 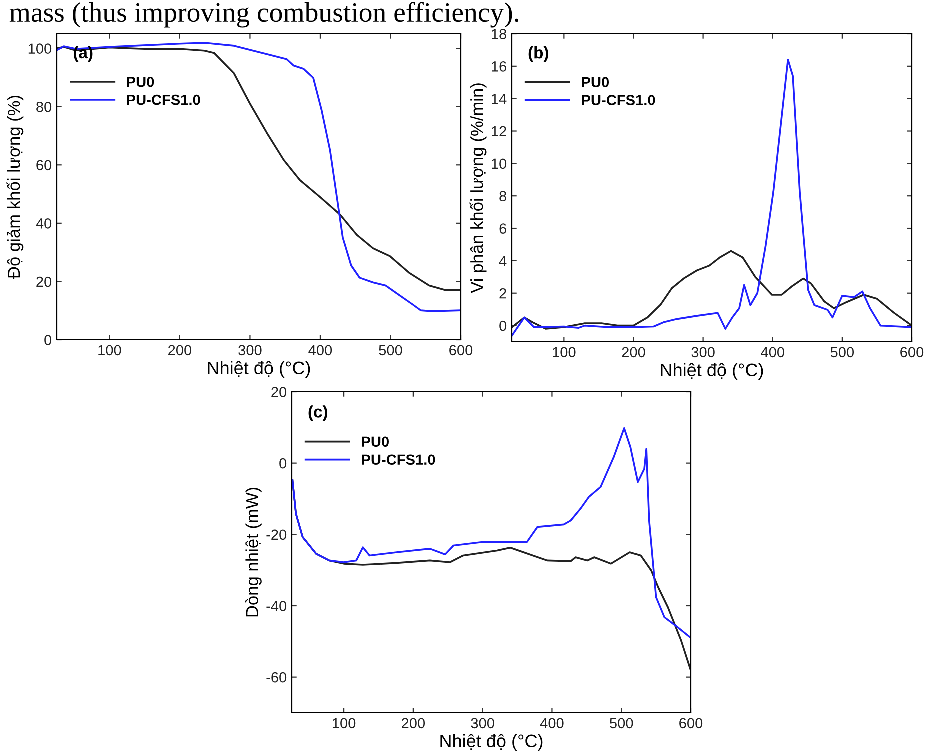 What do you see at coordinates (40, 49) in the screenshot?
I see `y-tick-label: 100` at bounding box center [40, 49].